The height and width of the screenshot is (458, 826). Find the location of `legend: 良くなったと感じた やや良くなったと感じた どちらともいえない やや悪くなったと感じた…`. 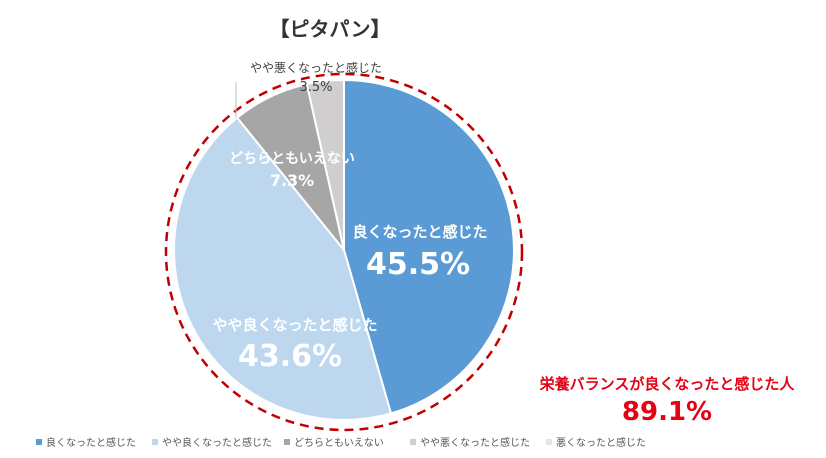

legend: 良くなったと感じた やや良くなったと感じた どちらともいえない やや悪くなったと感じた… is located at coordinates (341, 442).